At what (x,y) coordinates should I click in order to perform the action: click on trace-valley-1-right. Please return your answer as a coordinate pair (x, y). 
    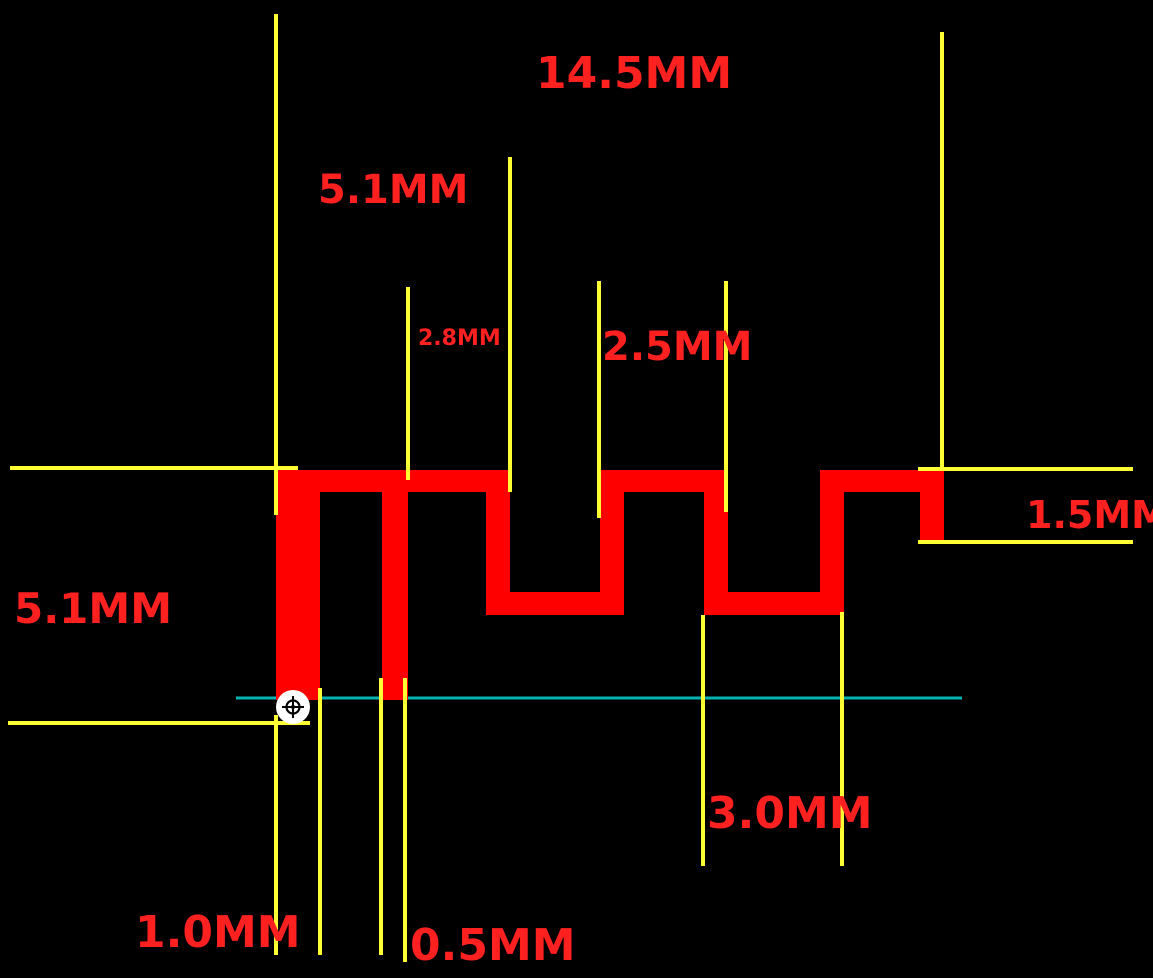
    Looking at the image, I should click on (612, 542).